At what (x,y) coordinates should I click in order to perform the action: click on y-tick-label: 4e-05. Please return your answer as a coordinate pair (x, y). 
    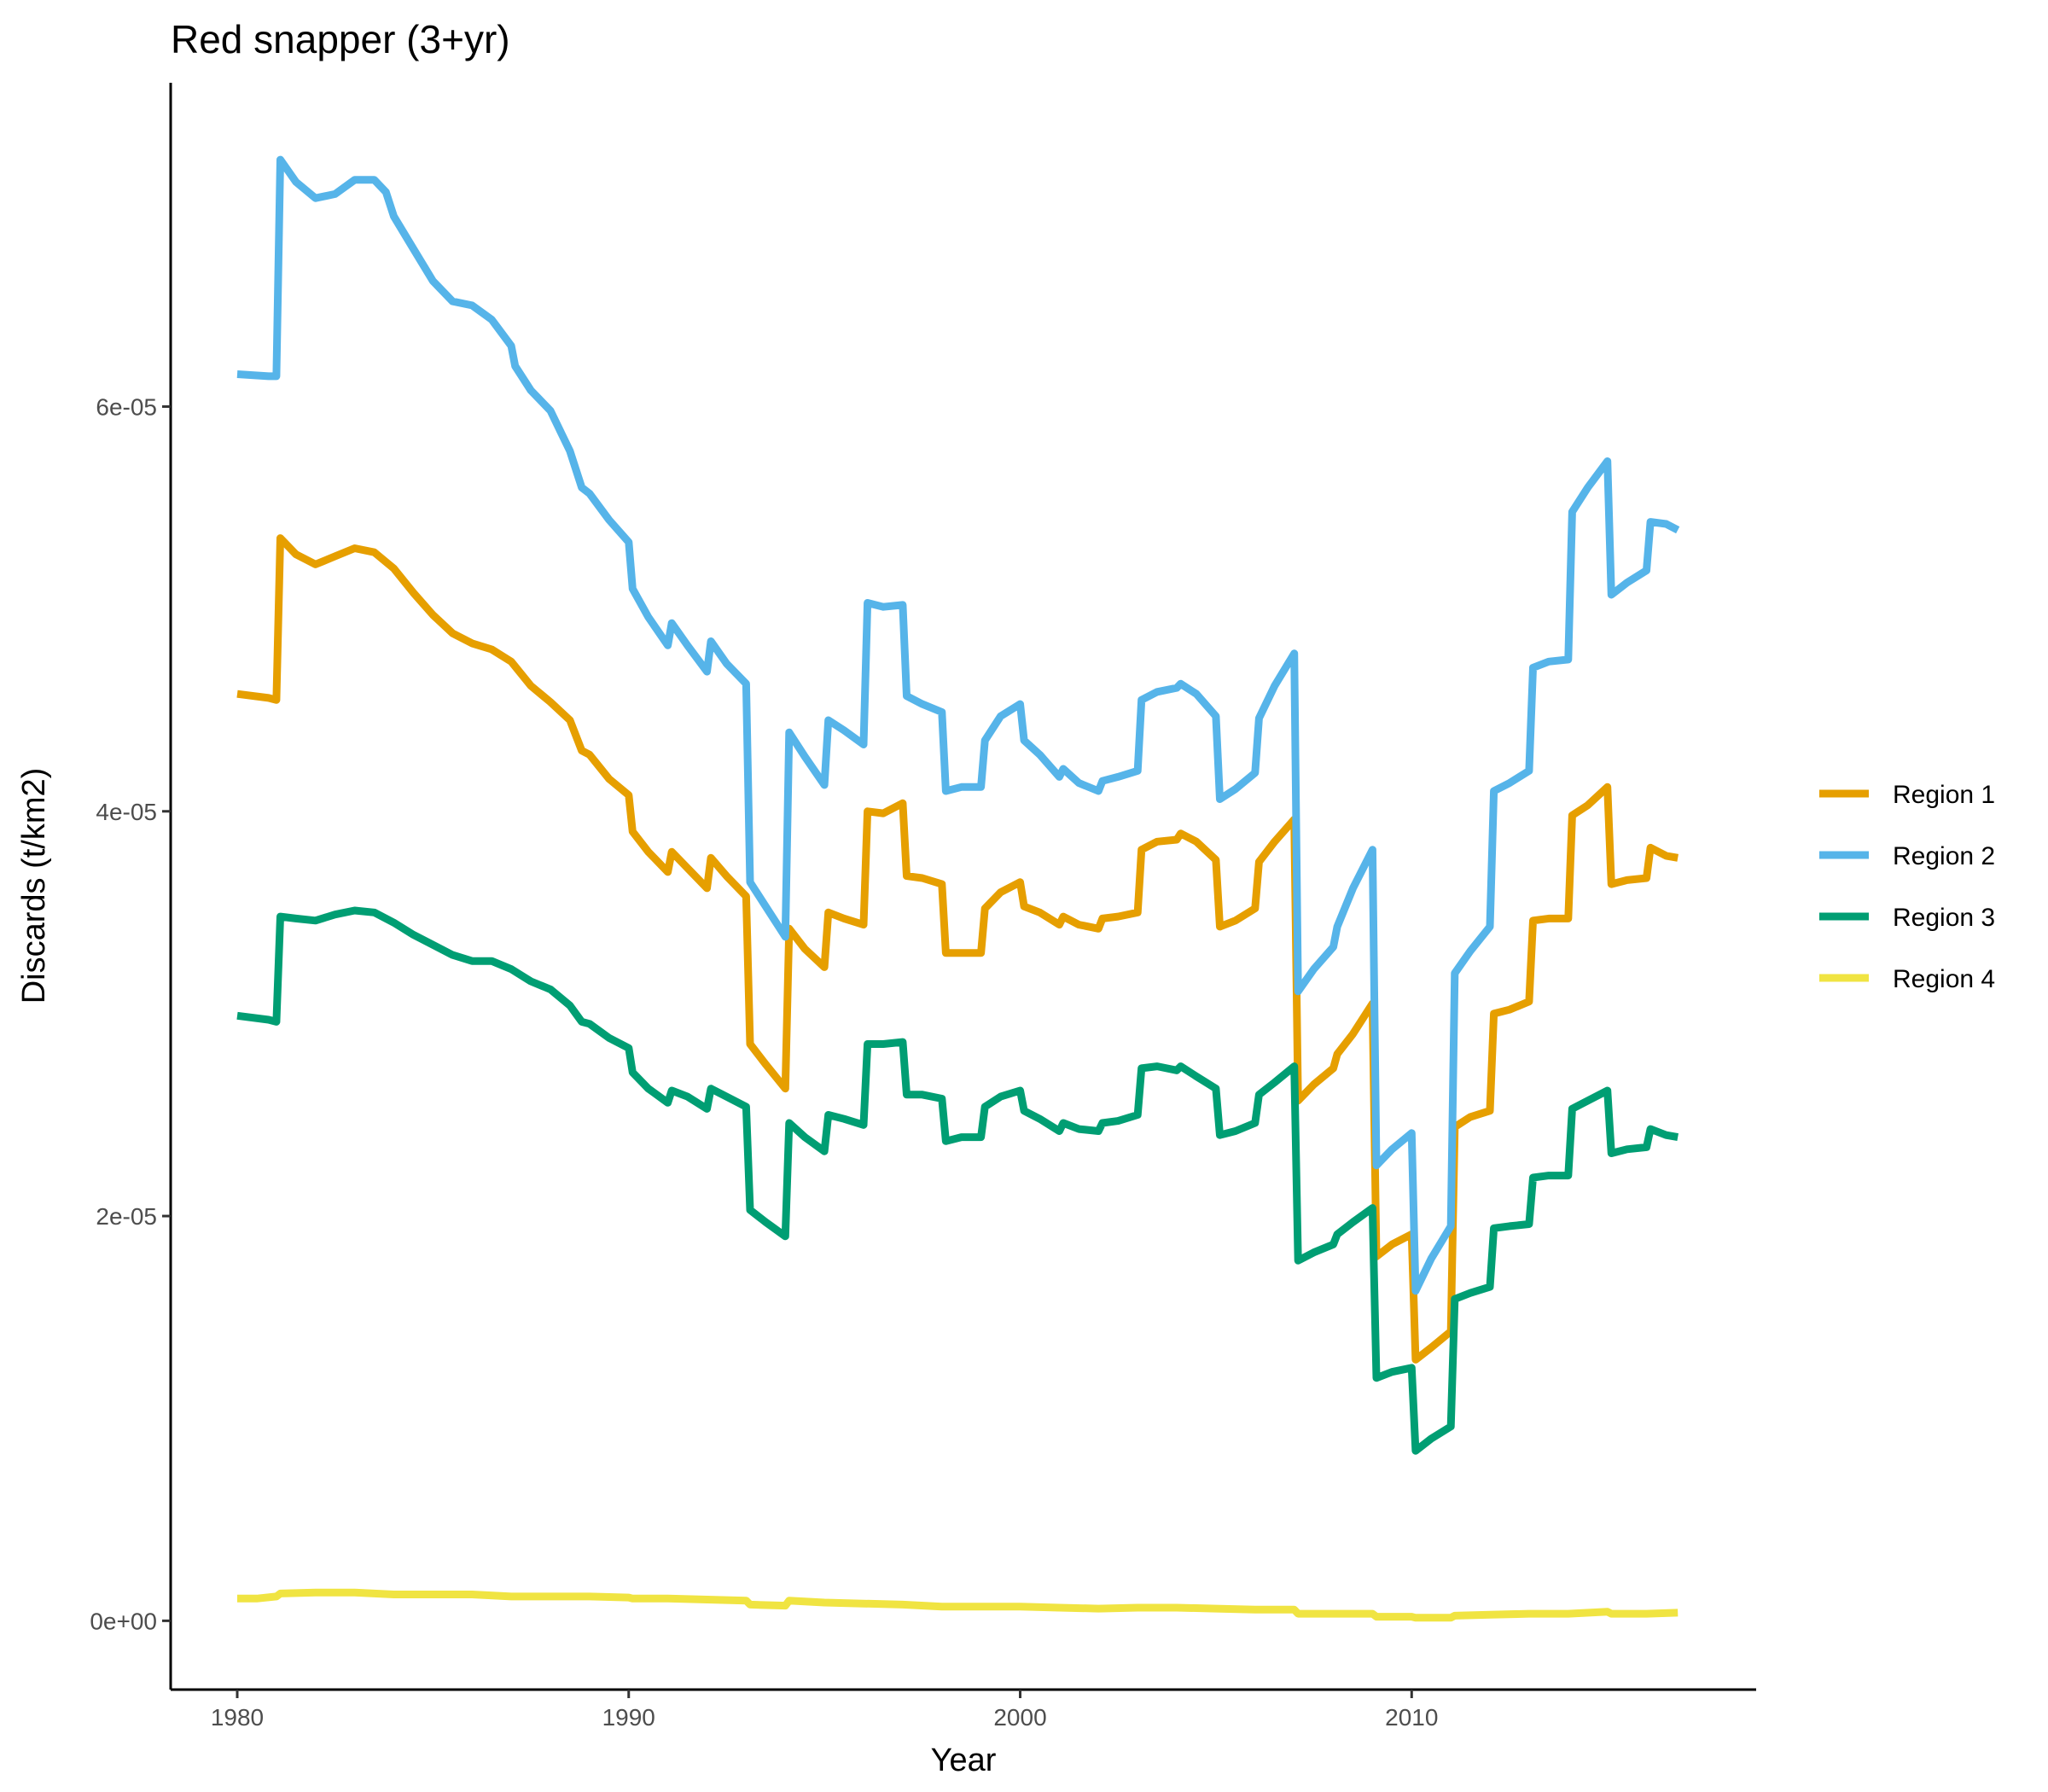
    Looking at the image, I should click on (127, 812).